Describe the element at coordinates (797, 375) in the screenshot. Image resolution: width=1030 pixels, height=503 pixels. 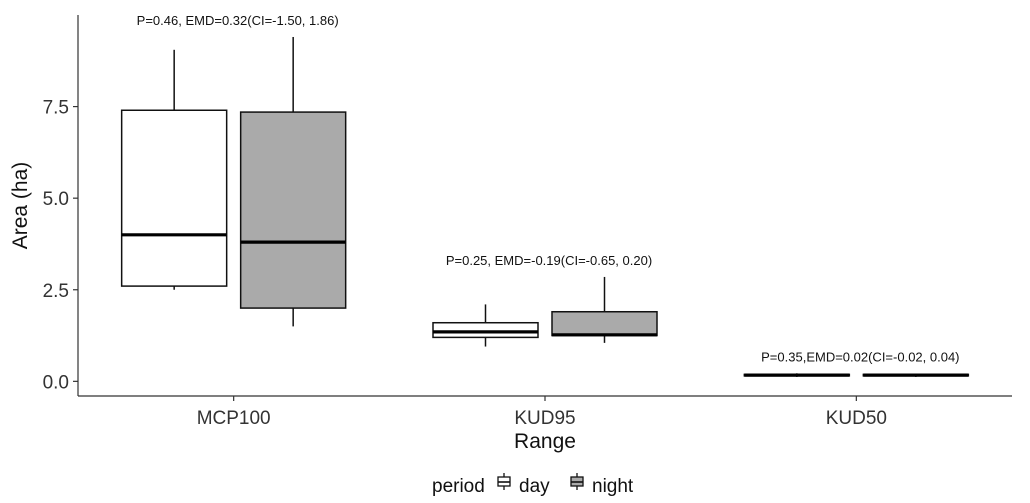
I see `box-day-kud50` at that location.